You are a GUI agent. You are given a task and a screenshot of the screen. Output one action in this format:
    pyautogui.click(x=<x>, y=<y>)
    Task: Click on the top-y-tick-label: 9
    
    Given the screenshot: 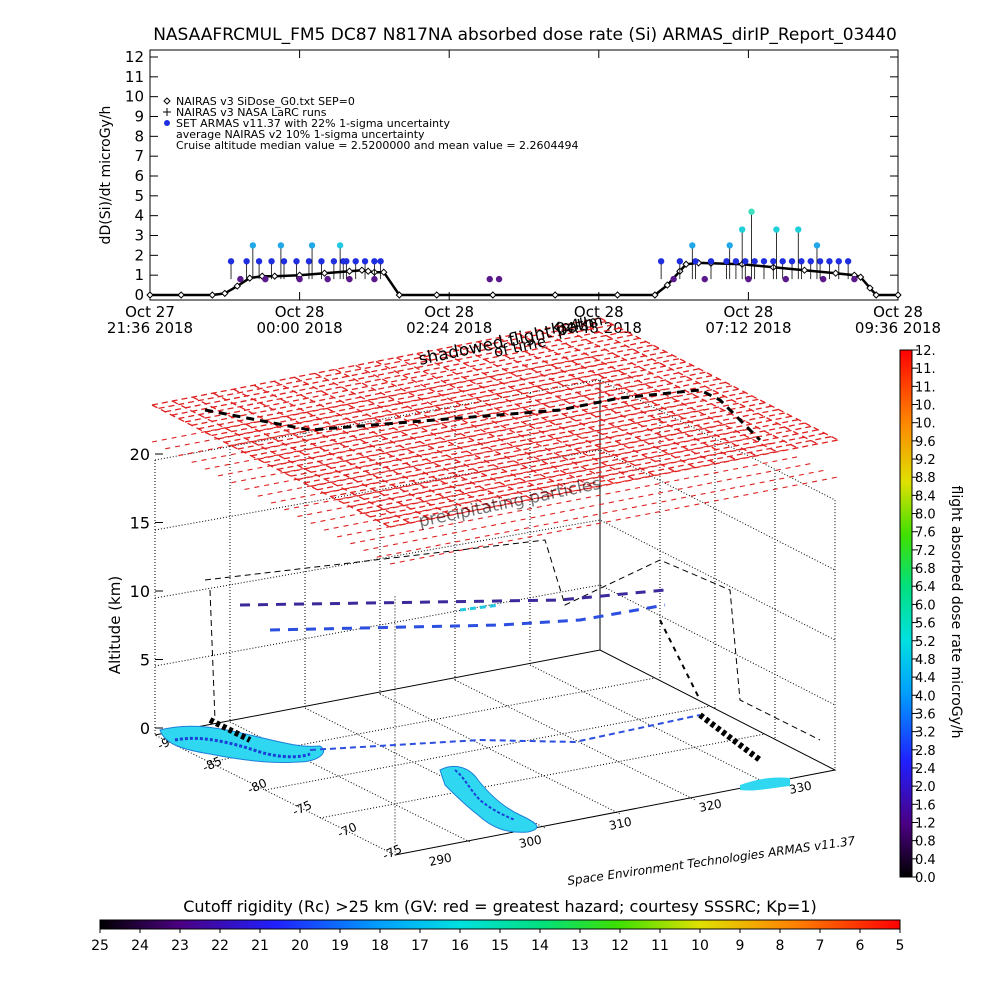 What is the action you would take?
    pyautogui.click(x=139, y=117)
    